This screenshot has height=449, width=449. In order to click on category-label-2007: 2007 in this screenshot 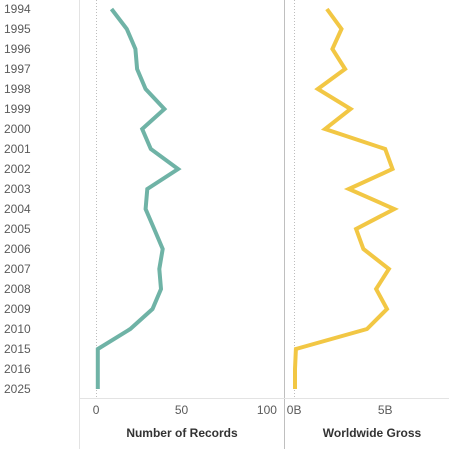, I will do `click(17, 269)`.